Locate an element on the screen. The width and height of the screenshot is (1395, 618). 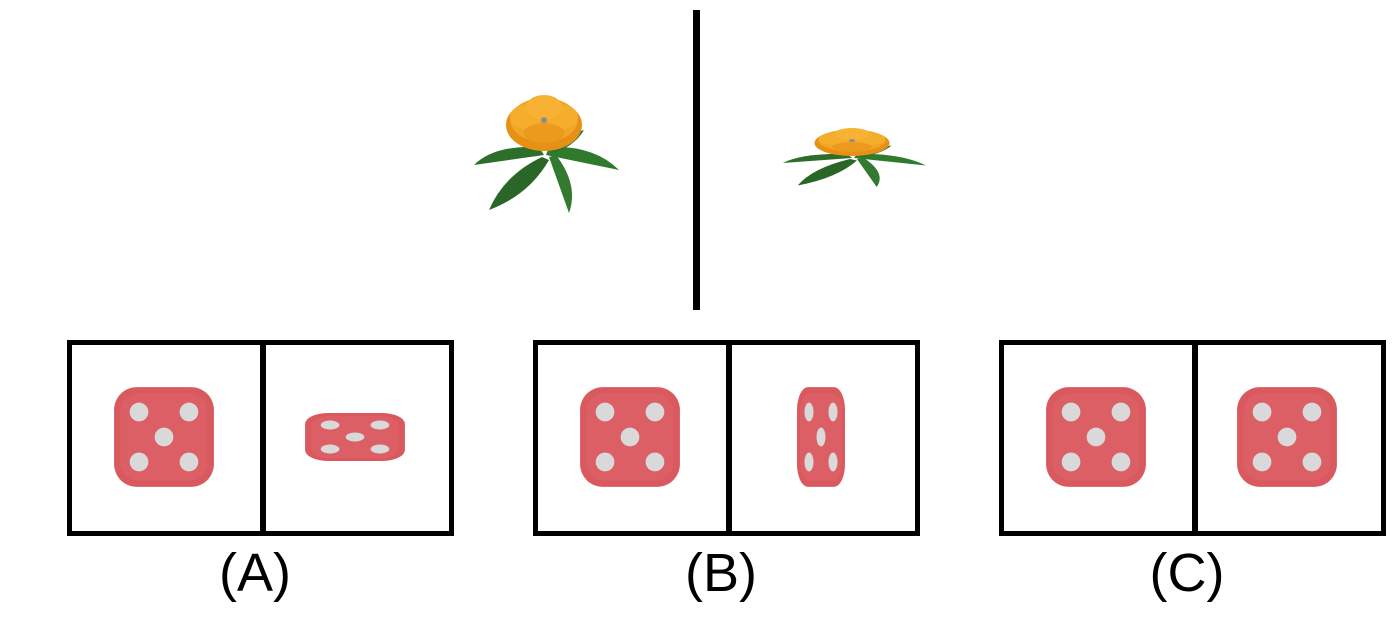
option-a is located at coordinates (260, 438).